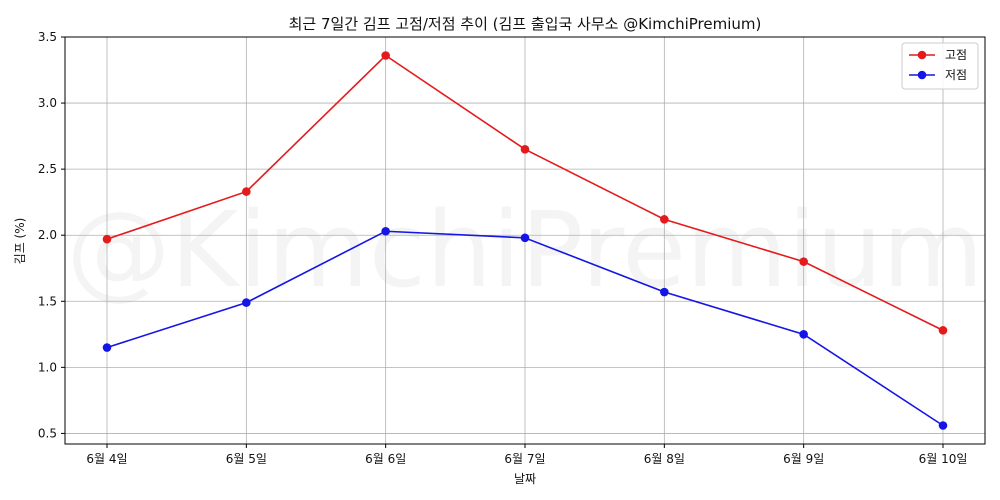 Image resolution: width=1000 pixels, height=500 pixels. Describe the element at coordinates (525, 479) in the screenshot. I see `x-axis-label: 날짜` at that location.